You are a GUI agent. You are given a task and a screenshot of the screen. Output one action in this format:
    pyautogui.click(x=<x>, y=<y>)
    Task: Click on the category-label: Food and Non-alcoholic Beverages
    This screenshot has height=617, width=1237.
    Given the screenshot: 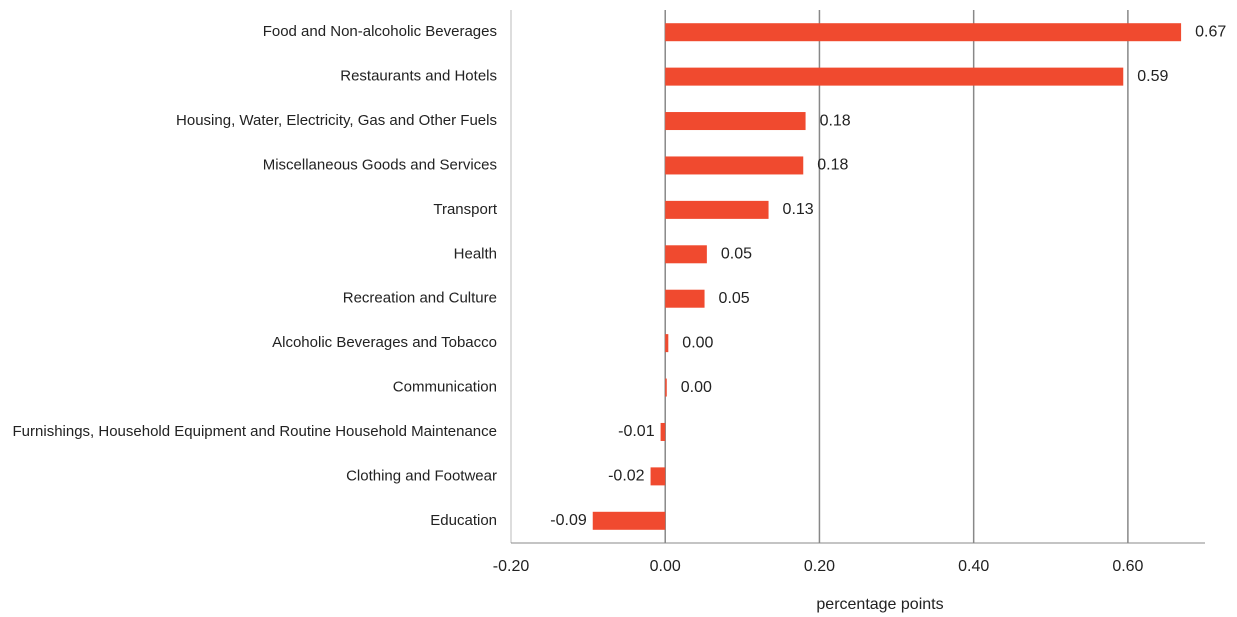 What is the action you would take?
    pyautogui.click(x=380, y=31)
    